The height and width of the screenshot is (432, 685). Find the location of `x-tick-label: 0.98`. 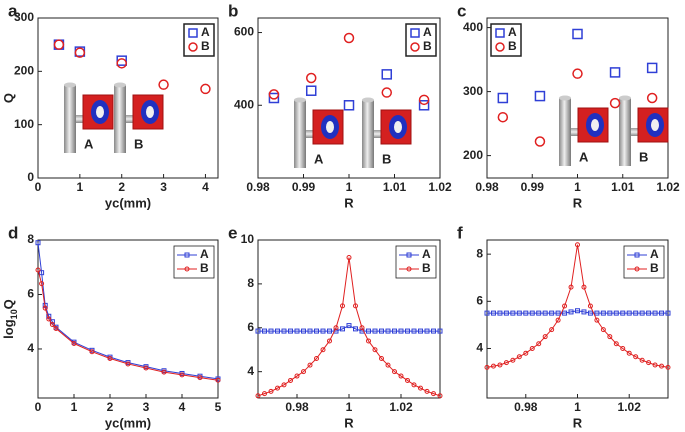

x-tick-label: 0.98 is located at coordinates (258, 187).